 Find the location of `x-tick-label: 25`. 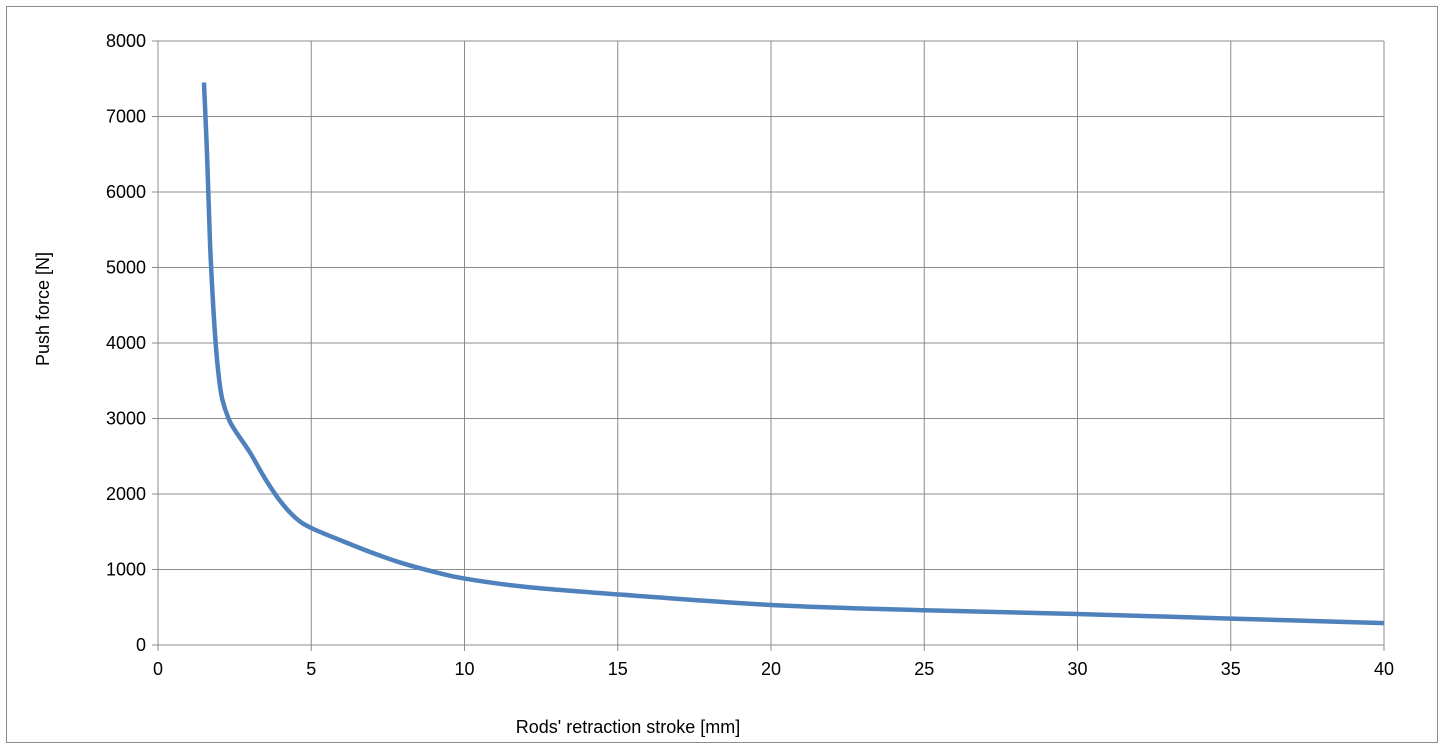

x-tick-label: 25 is located at coordinates (924, 669).